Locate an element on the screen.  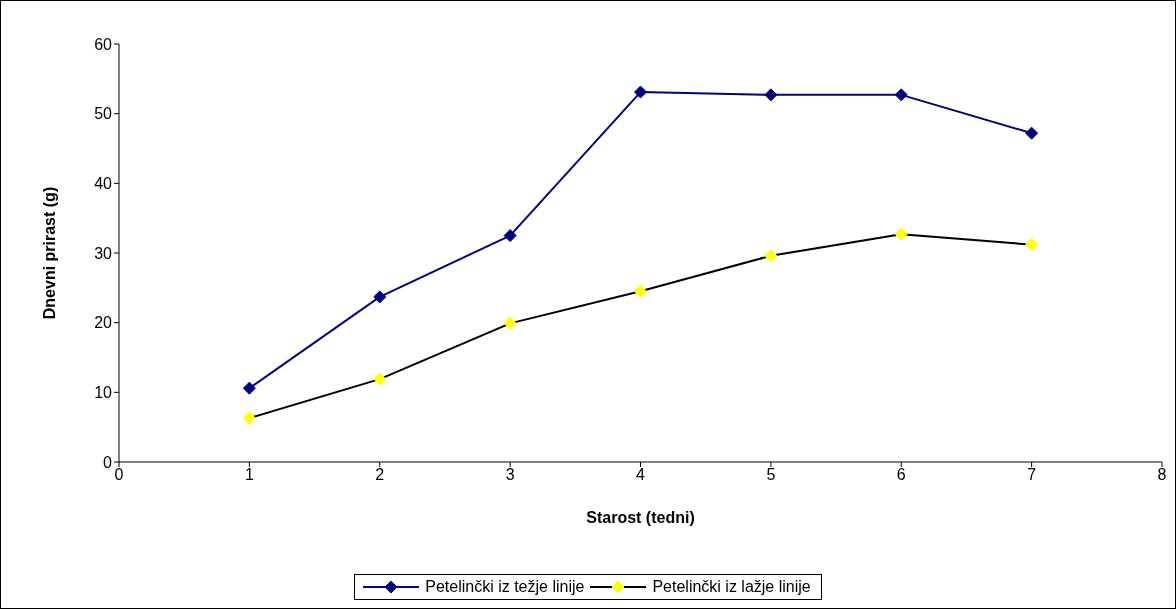
x-tick-label: 3 is located at coordinates (510, 475).